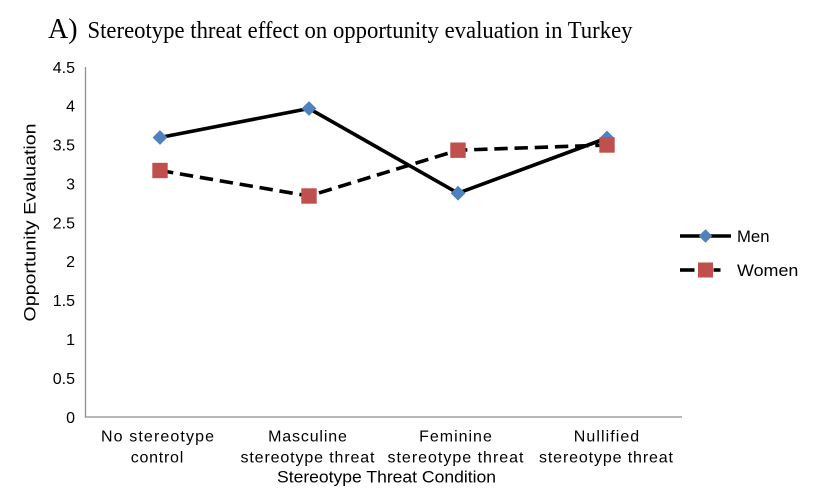 The height and width of the screenshot is (495, 823). What do you see at coordinates (70, 184) in the screenshot?
I see `svg-text: 3` at bounding box center [70, 184].